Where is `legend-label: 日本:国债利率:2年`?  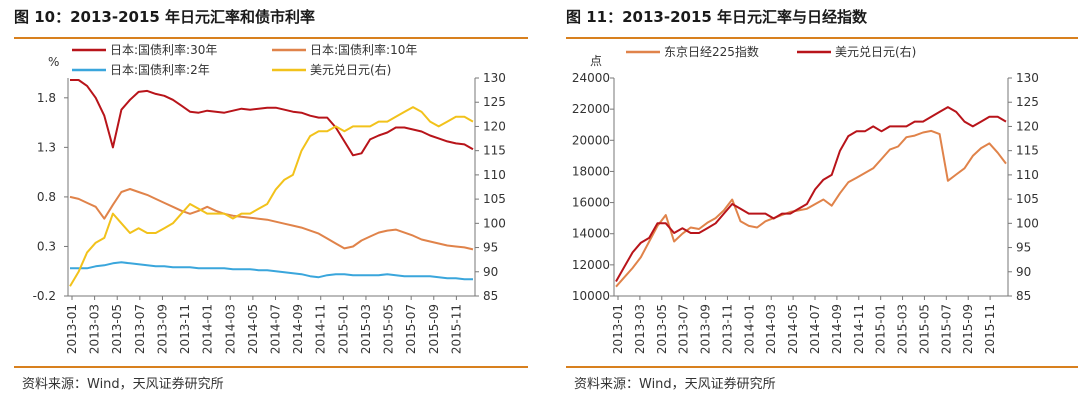 legend-label: 日本:国债利率:2年 is located at coordinates (160, 69).